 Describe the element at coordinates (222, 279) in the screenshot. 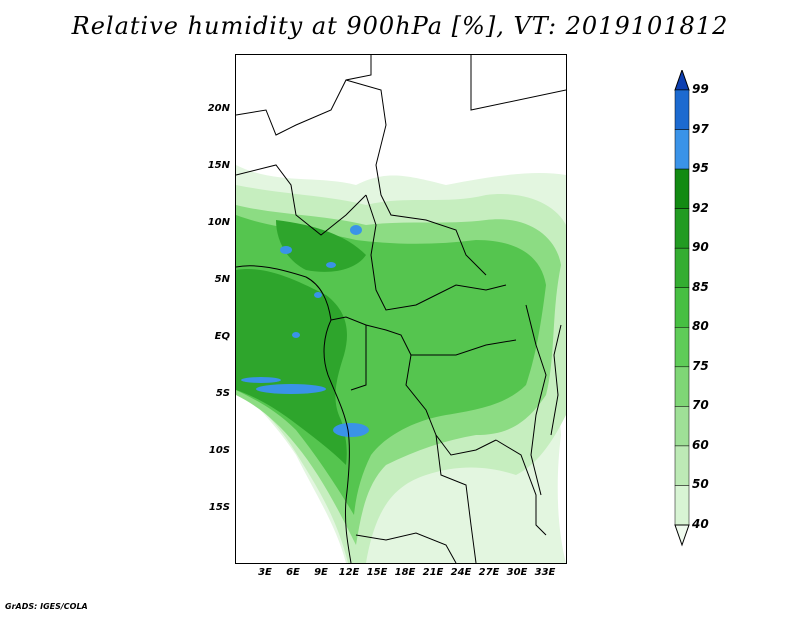

I see `lat-label-5n: 5N` at that location.